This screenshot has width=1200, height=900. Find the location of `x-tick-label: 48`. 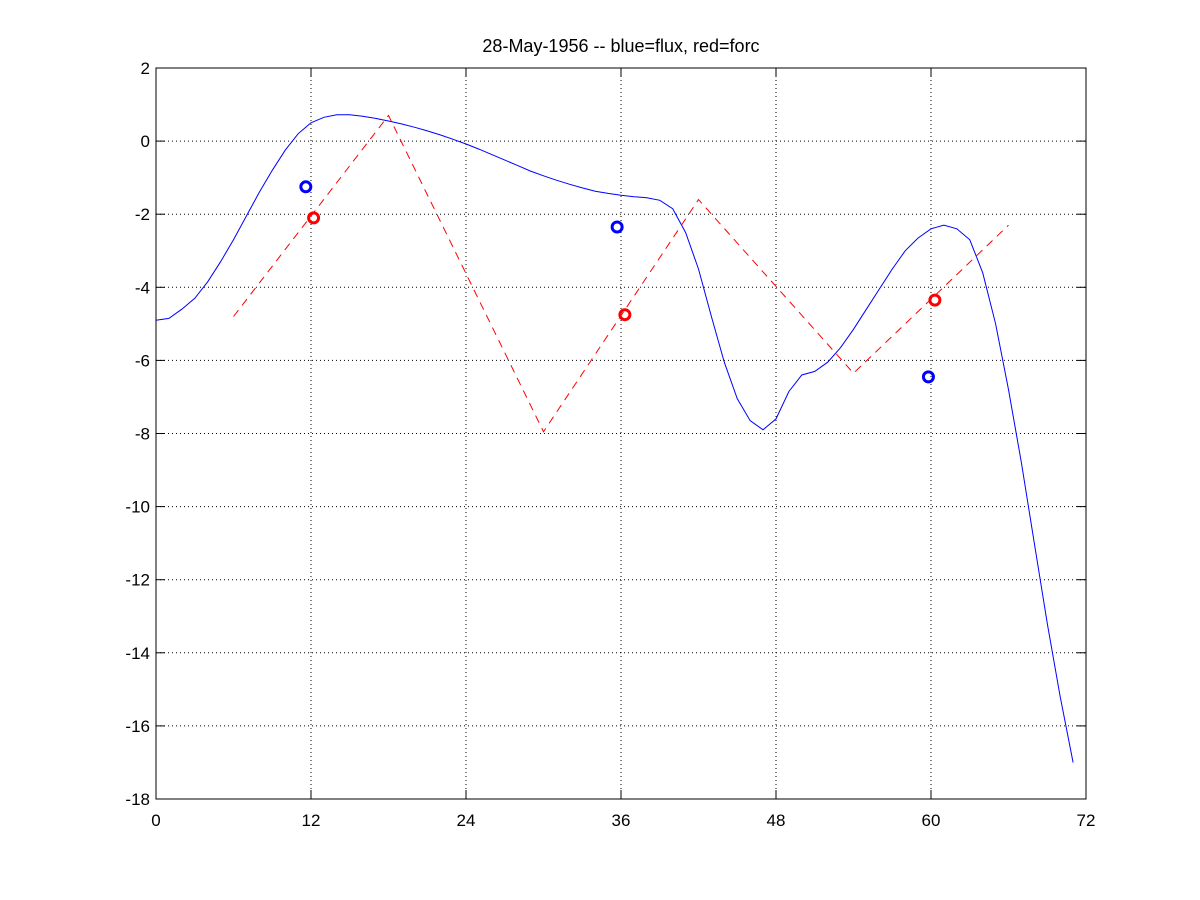

x-tick-label: 48 is located at coordinates (776, 820).